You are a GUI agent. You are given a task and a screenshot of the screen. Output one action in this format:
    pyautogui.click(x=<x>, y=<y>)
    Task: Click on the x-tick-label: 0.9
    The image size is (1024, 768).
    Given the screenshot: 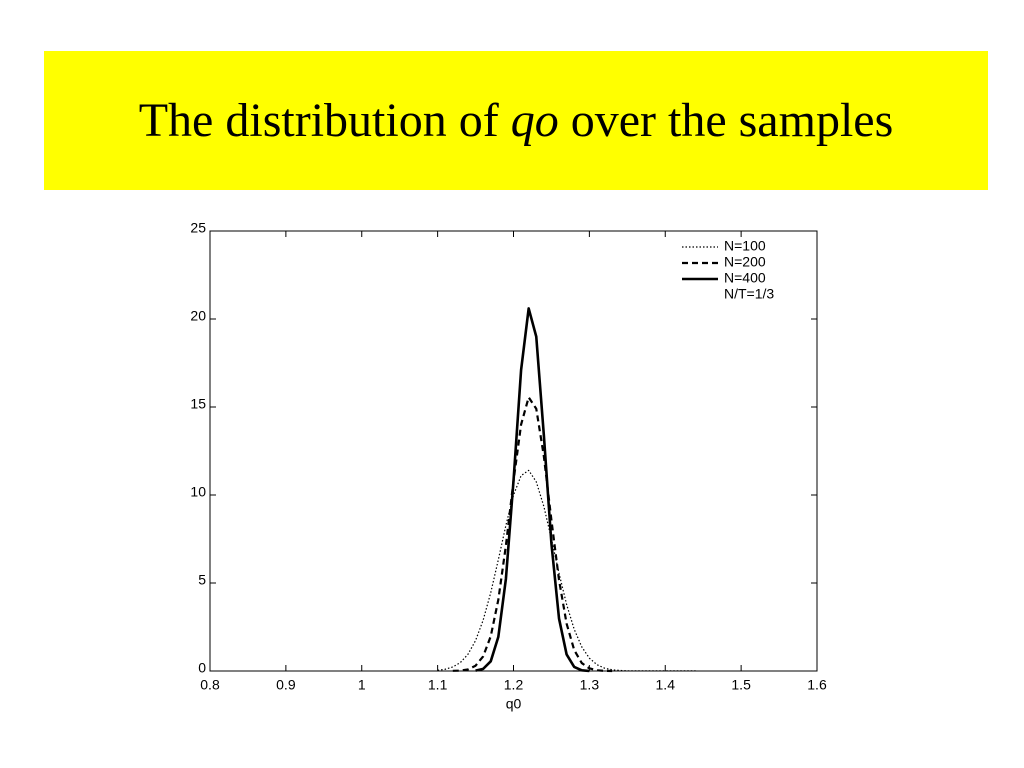 What is the action you would take?
    pyautogui.click(x=286, y=685)
    